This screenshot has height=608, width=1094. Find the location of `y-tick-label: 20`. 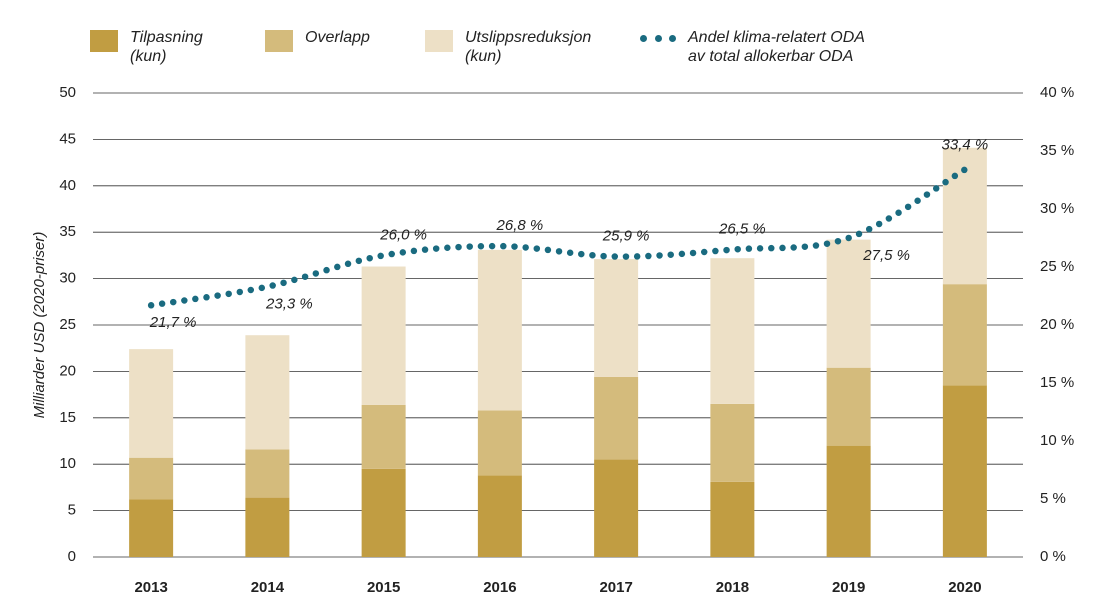

y-tick-label: 20 is located at coordinates (67, 370).